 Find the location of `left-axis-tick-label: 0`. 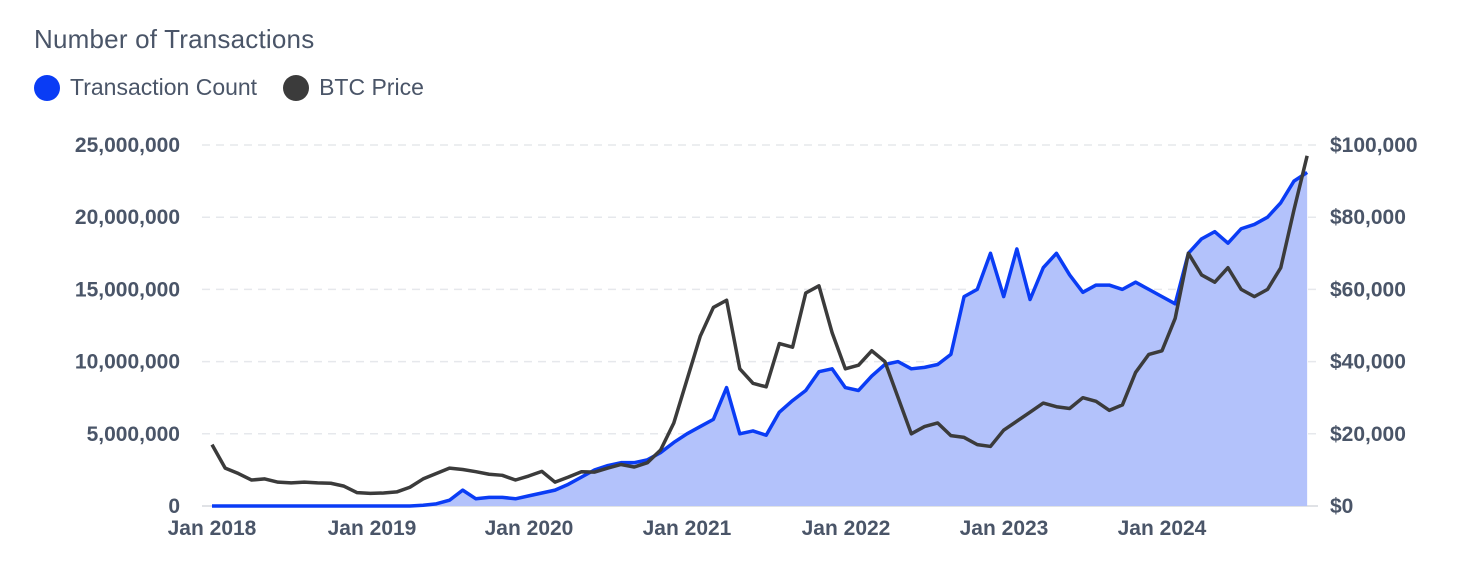

left-axis-tick-label: 0 is located at coordinates (174, 506).